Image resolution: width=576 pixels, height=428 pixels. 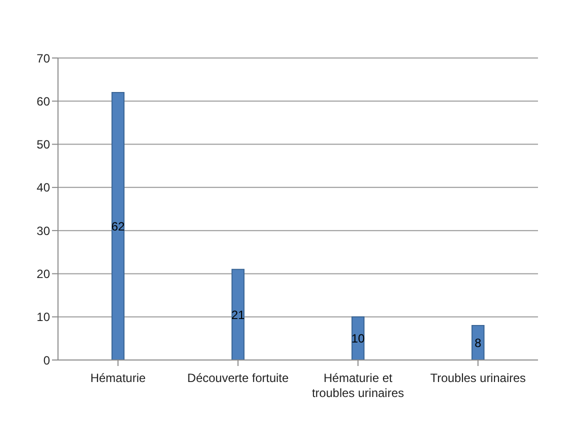 I want to click on x-tick-label: Hématurie et troubles urinaires, so click(x=358, y=385).